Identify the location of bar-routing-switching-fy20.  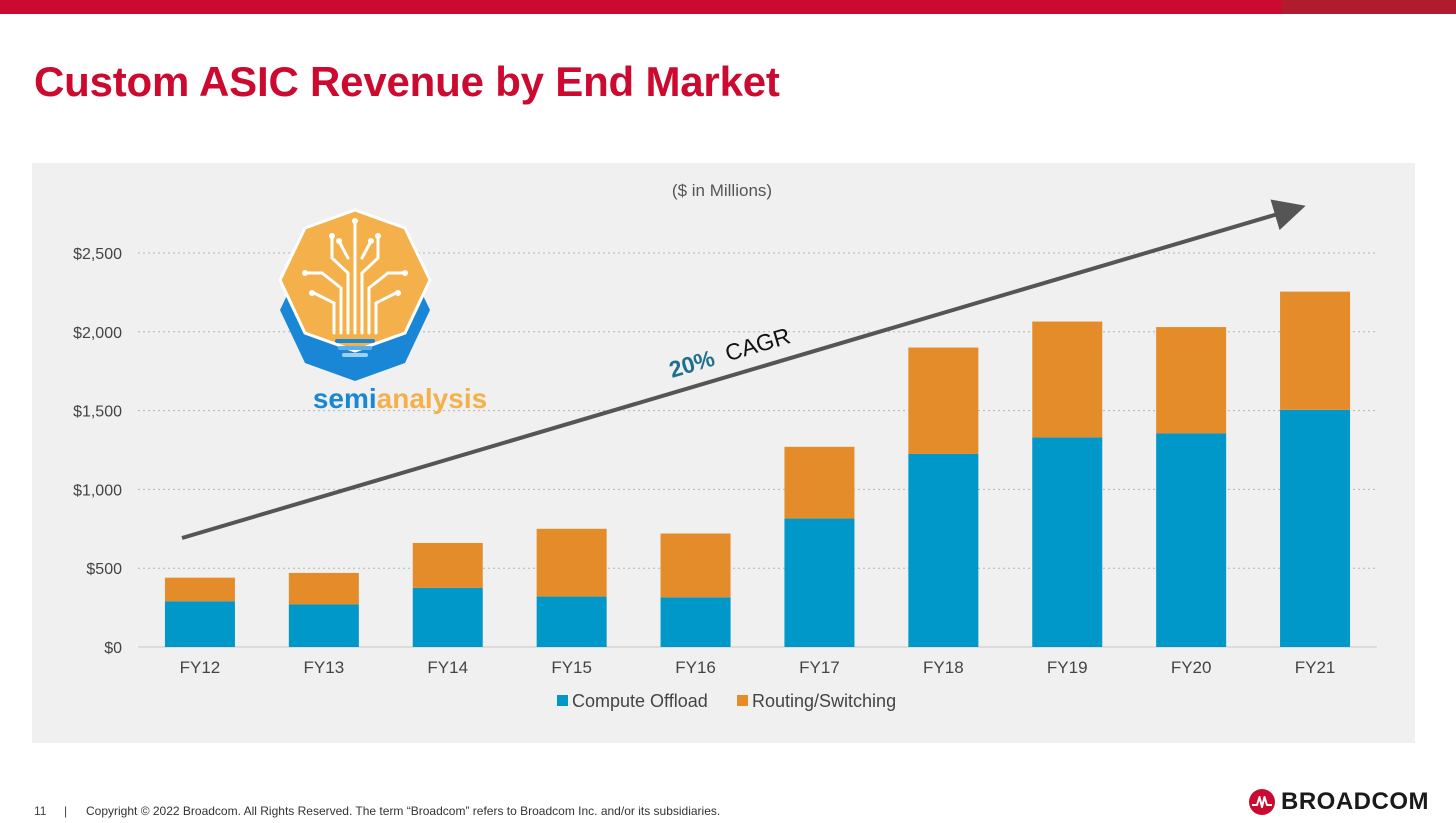
(1191, 380).